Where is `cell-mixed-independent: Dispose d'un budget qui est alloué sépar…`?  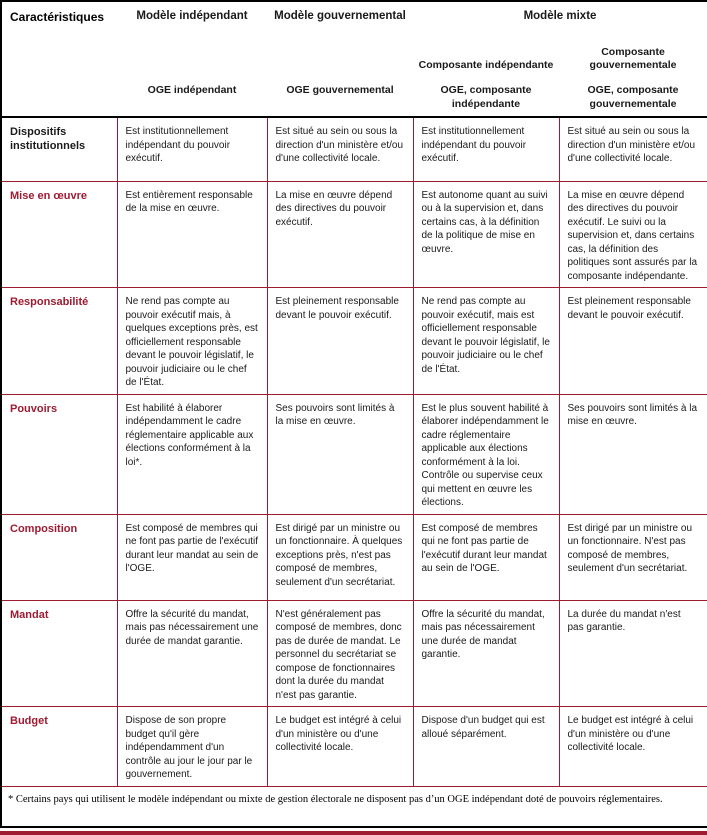 cell-mixed-independent: Dispose d'un budget qui est alloué sépar… is located at coordinates (486, 746).